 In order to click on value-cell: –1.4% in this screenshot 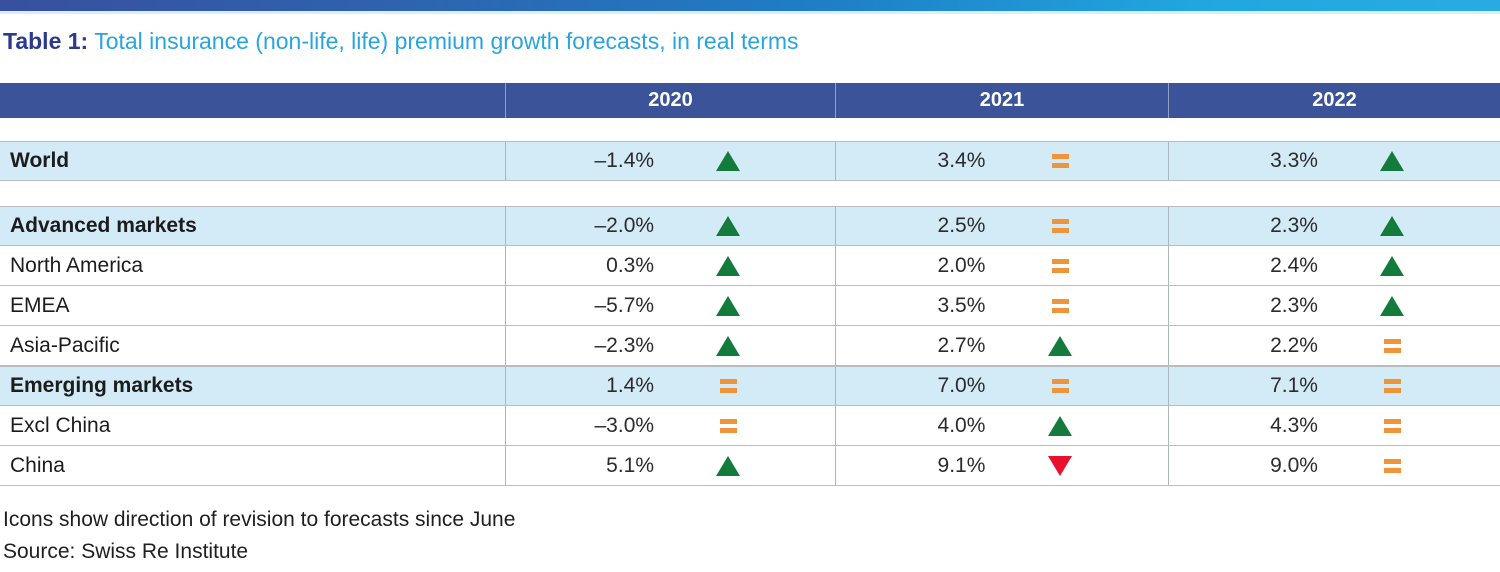, I will do `click(670, 161)`.